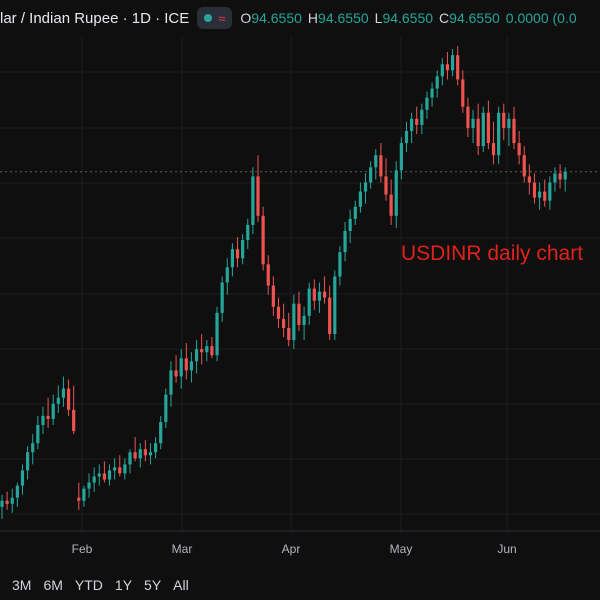  What do you see at coordinates (444, 18) in the screenshot?
I see `close-label: C` at bounding box center [444, 18].